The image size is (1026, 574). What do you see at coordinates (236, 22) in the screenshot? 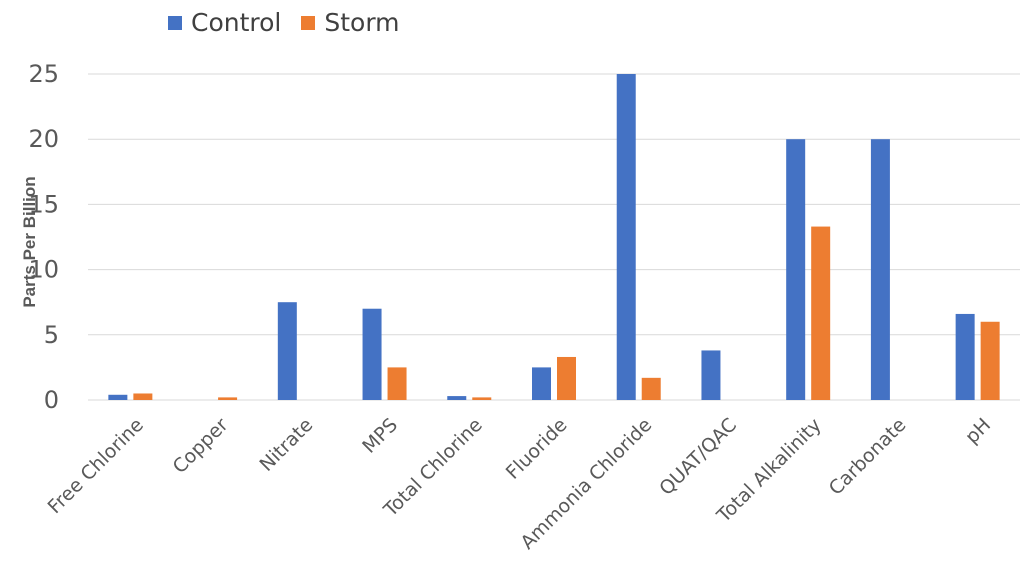
I see `legend-label-control: Control` at bounding box center [236, 22].